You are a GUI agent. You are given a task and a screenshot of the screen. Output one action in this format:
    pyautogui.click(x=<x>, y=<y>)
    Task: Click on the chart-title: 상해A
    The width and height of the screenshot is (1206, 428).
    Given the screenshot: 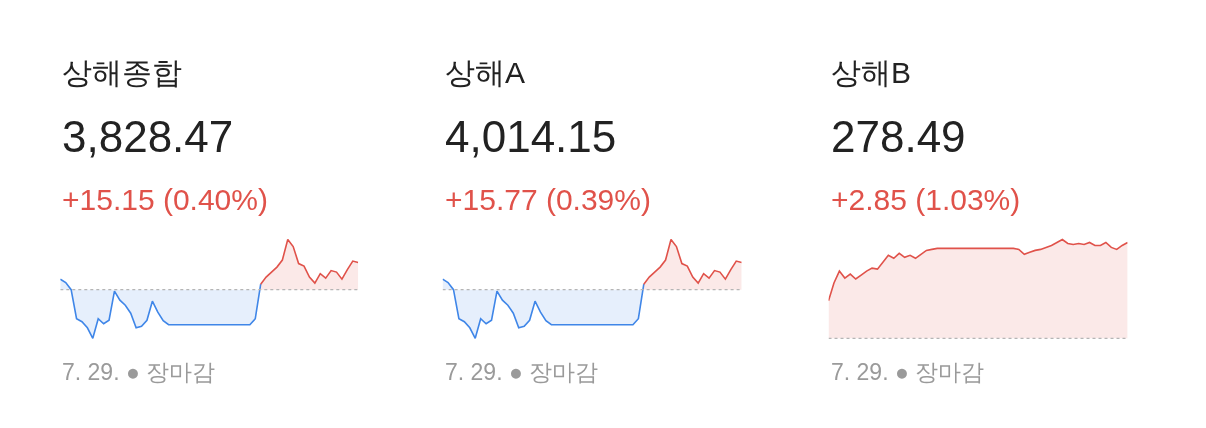 What is the action you would take?
    pyautogui.click(x=485, y=72)
    